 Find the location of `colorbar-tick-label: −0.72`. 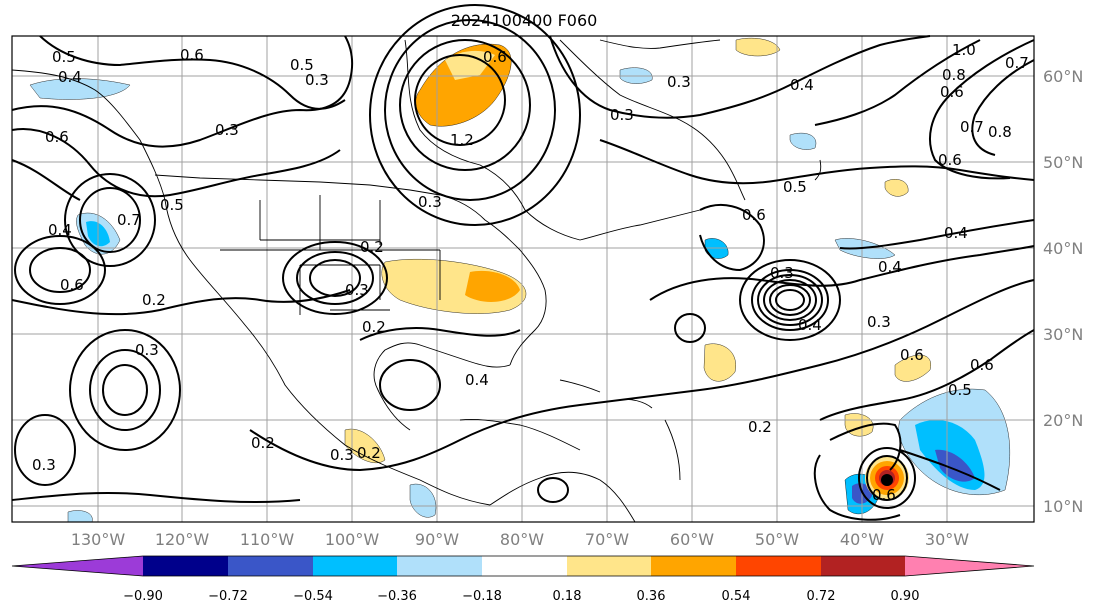

colorbar-tick-label: −0.72 is located at coordinates (228, 596).